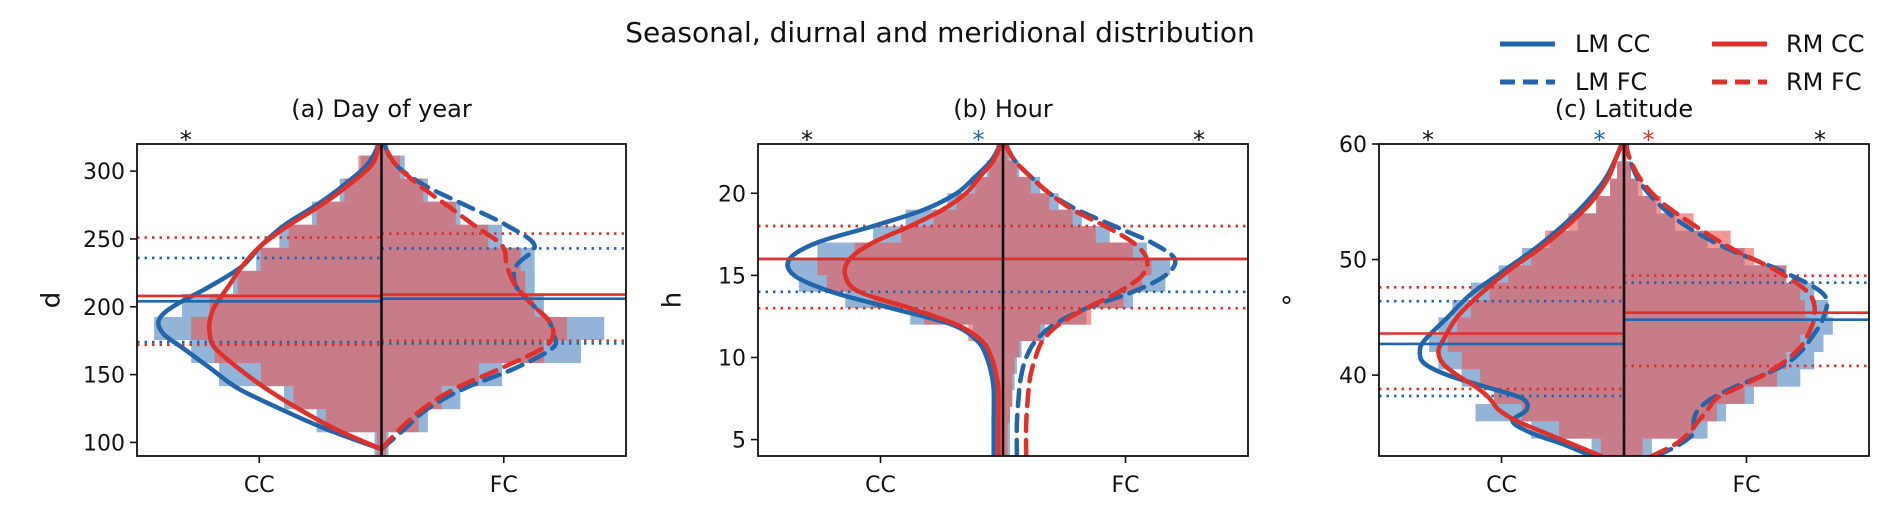 Image resolution: width=1892 pixels, height=519 pixels. I want to click on y-tick-label: 5, so click(739, 441).